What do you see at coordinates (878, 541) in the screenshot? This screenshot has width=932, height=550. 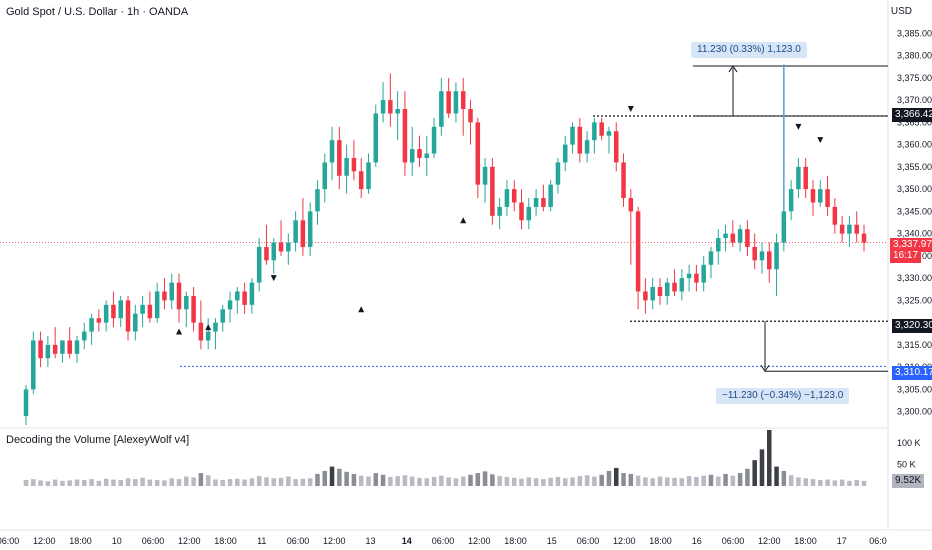 I see `time-tick-label: 06:0` at bounding box center [878, 541].